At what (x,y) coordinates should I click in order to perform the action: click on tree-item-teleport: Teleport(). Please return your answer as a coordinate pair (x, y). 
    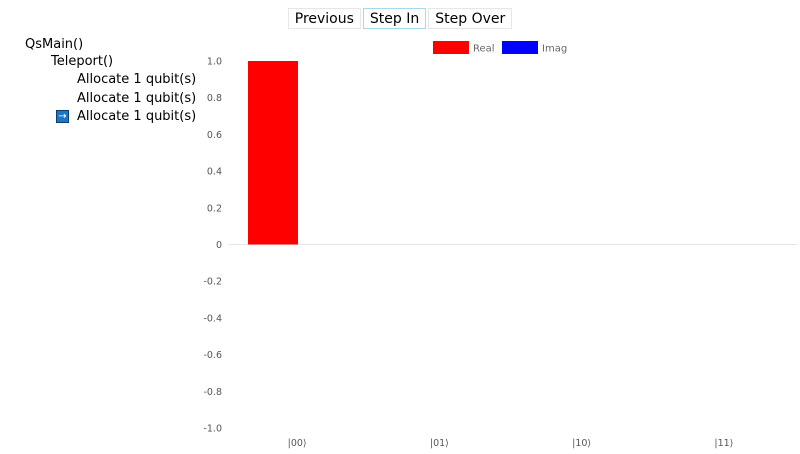
    Looking at the image, I should click on (82, 61).